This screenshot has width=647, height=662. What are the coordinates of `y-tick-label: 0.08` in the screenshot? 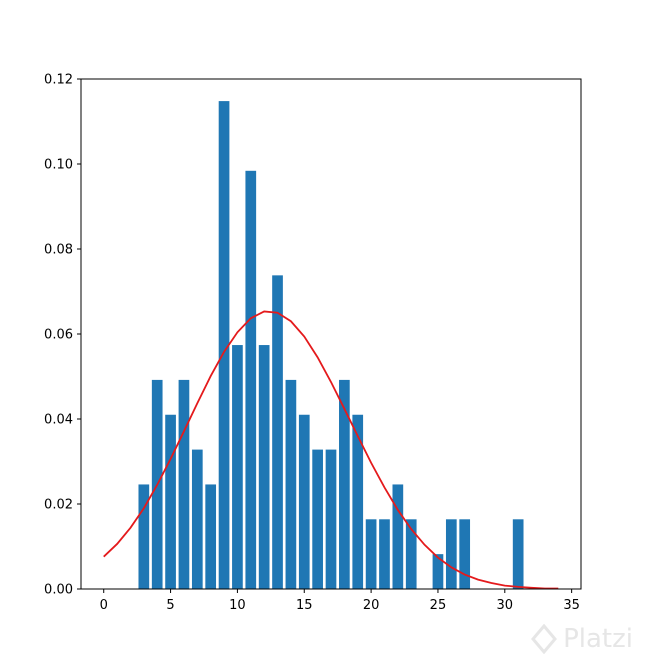 It's located at (58, 250).